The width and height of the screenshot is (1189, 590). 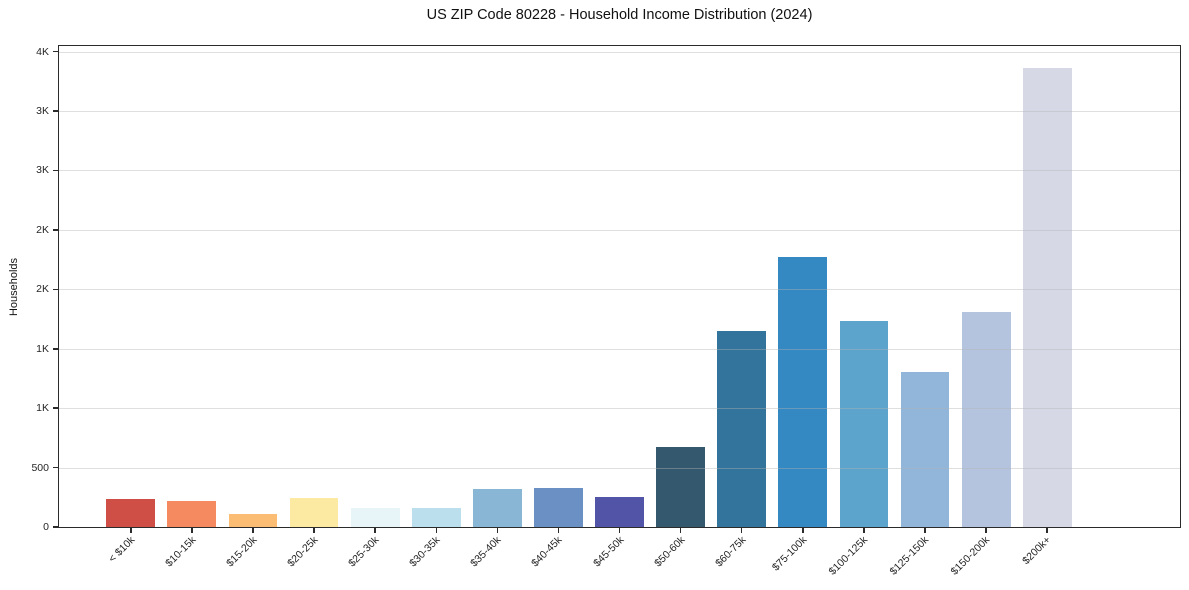 I want to click on x-tick-$35-40k, so click(x=497, y=530).